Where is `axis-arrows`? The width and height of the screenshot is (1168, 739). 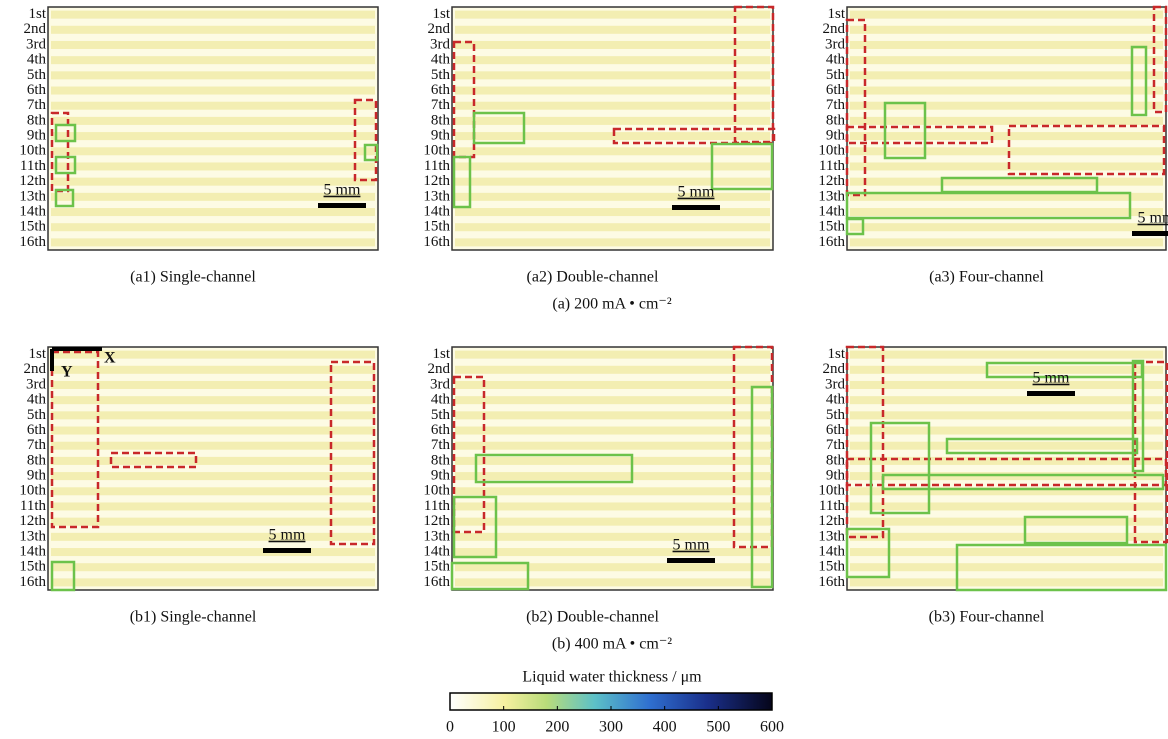 axis-arrows is located at coordinates (76, 359).